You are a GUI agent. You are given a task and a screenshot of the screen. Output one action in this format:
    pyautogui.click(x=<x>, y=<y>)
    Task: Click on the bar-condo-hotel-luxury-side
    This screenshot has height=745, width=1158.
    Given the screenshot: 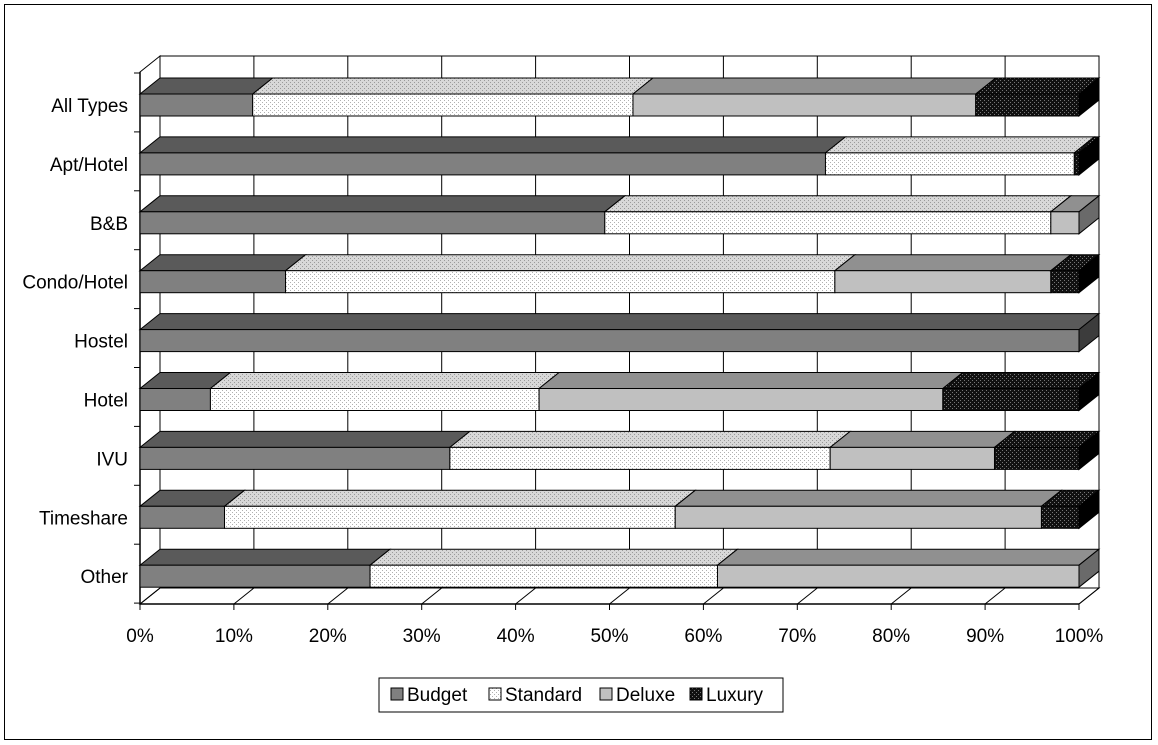 What is the action you would take?
    pyautogui.click(x=1089, y=273)
    